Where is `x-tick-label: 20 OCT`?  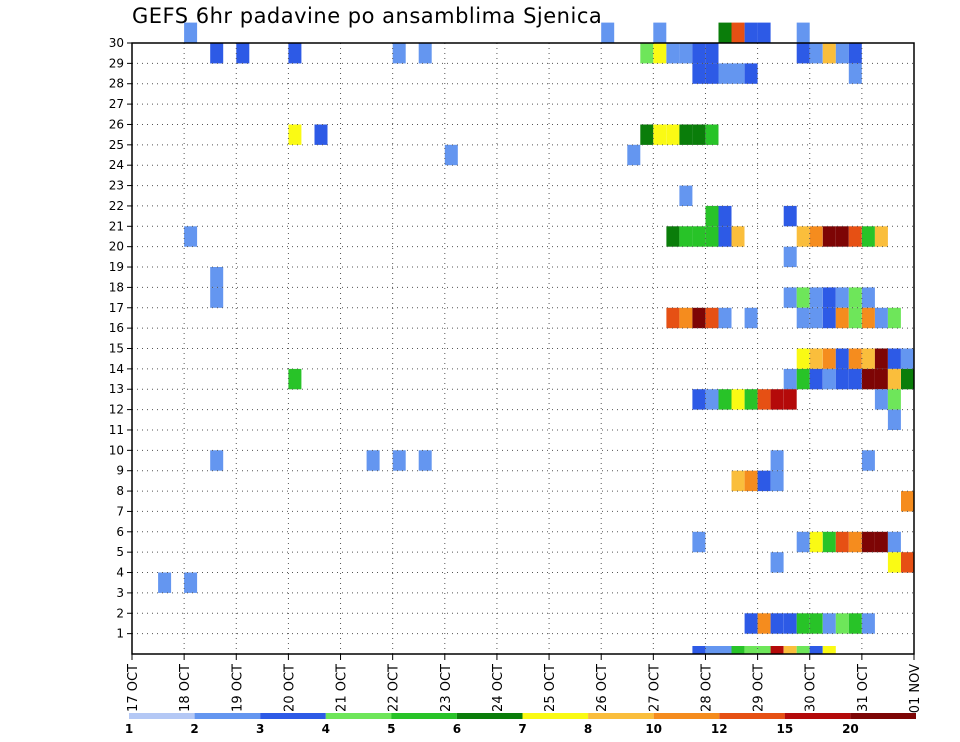 x-tick-label: 20 OCT is located at coordinates (289, 688).